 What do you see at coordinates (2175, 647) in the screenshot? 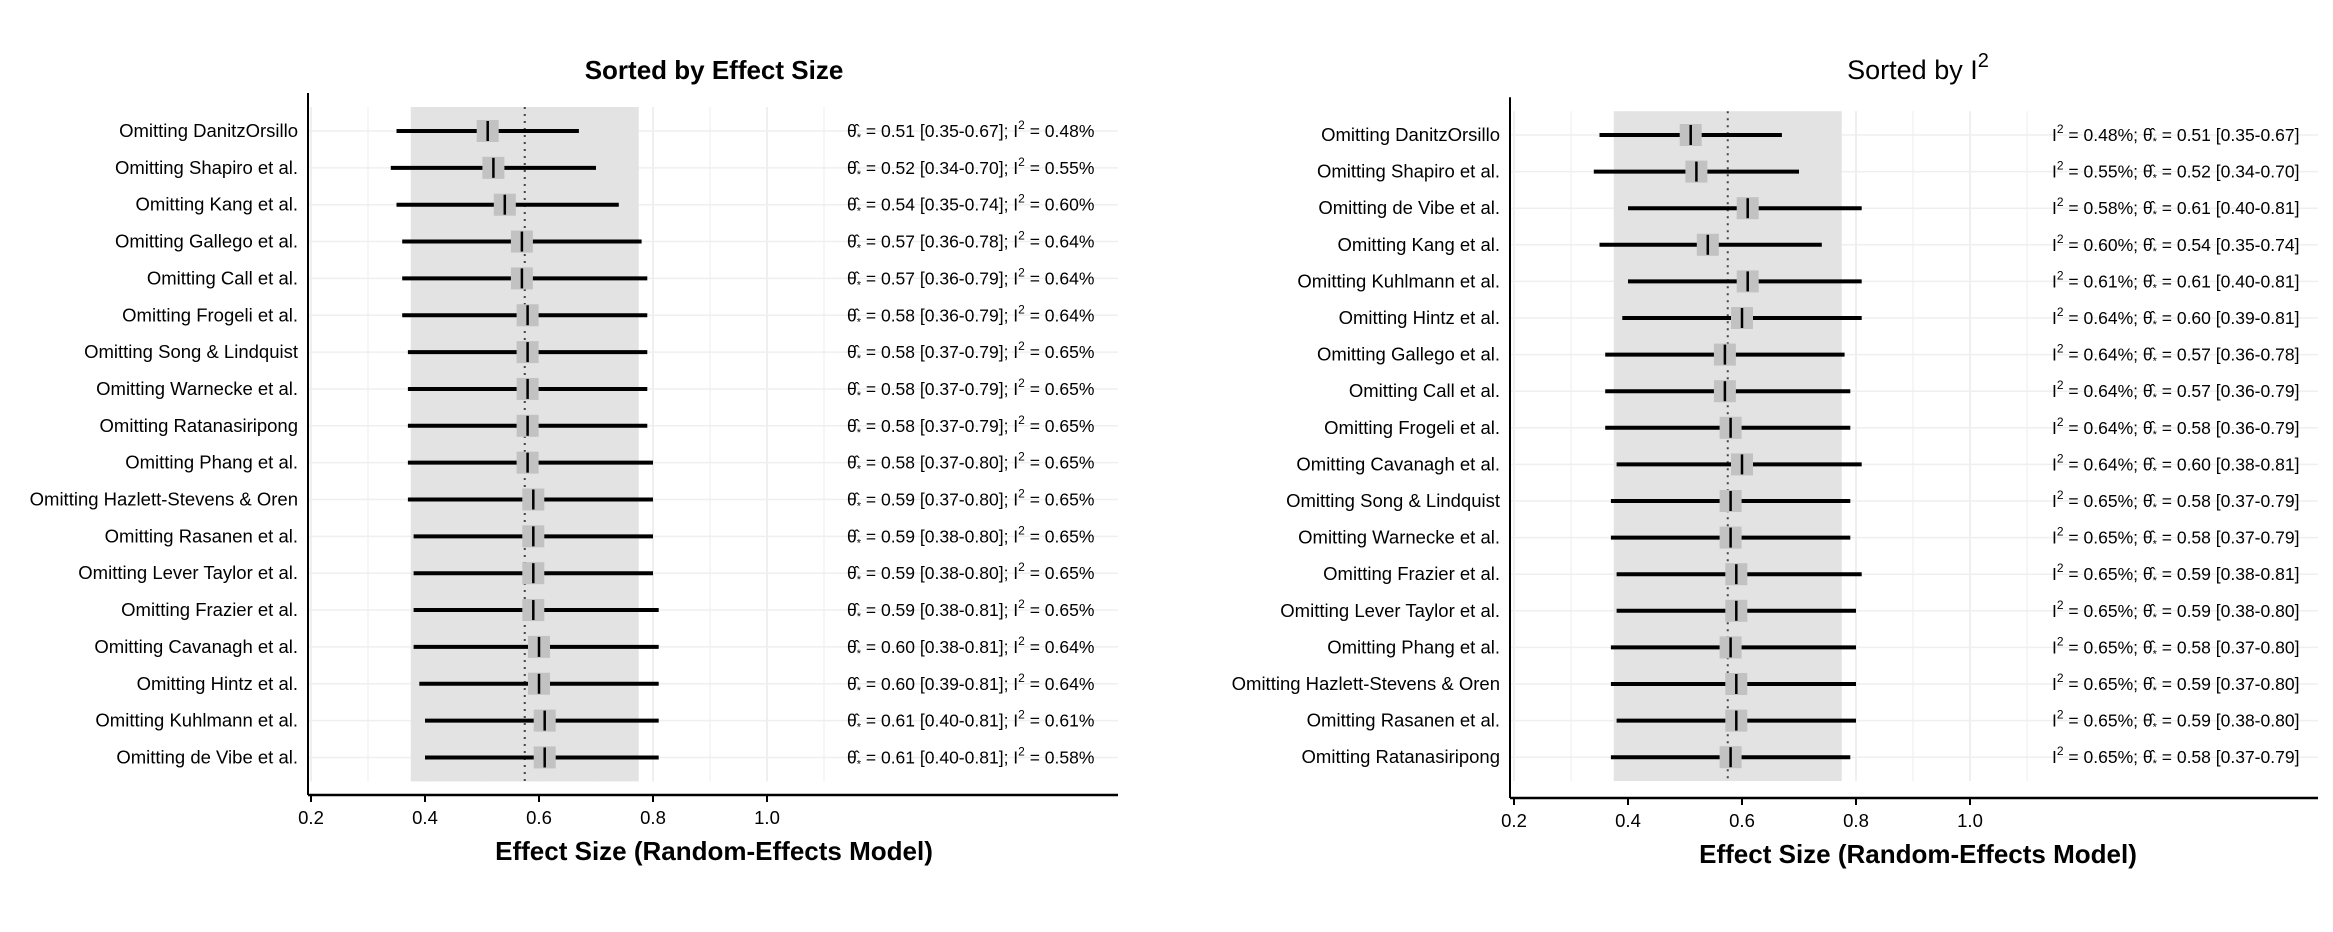
I see `row-annotation: I2 = 0.65%; θ̂* = 0.58 [0.37-0.80]` at bounding box center [2175, 647].